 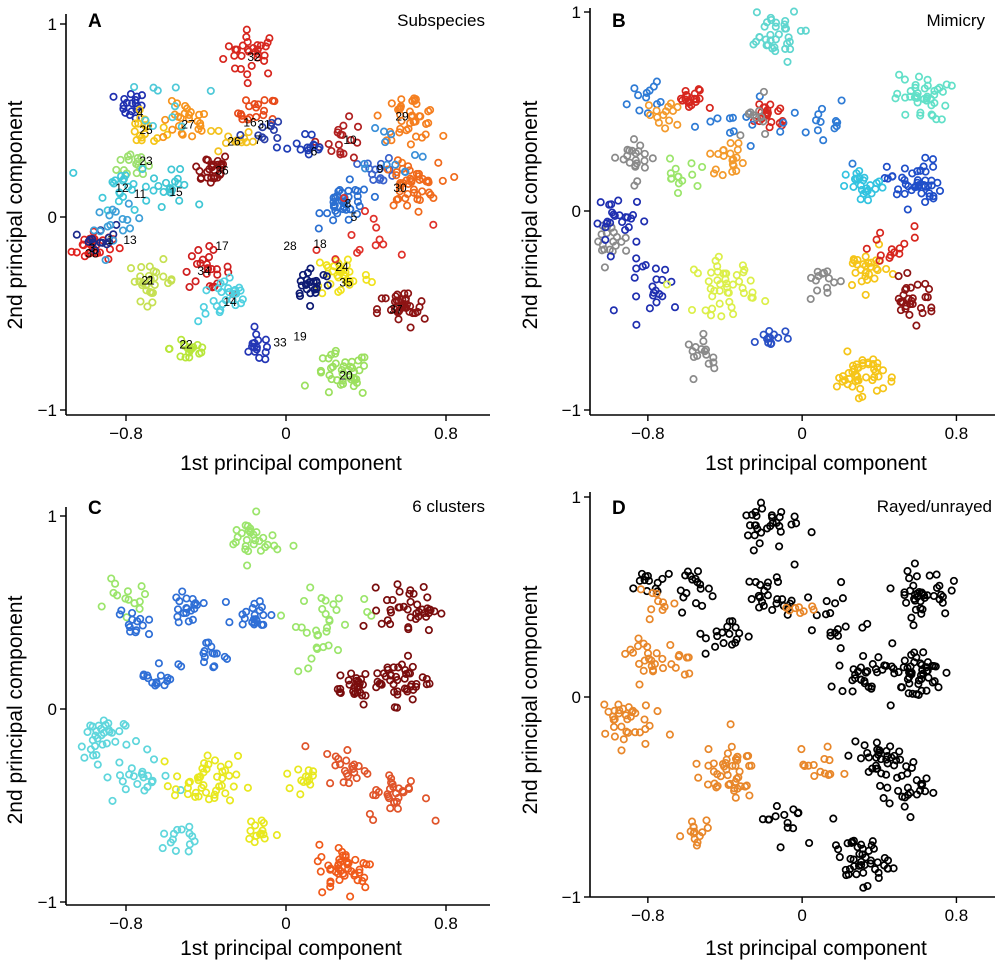 I want to click on ytick-label-b-1: 0, so click(x=576, y=211).